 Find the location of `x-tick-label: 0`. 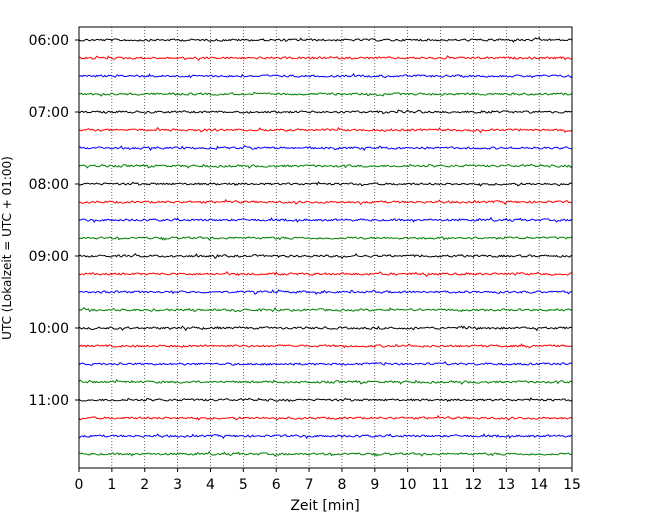

x-tick-label: 0 is located at coordinates (79, 485).